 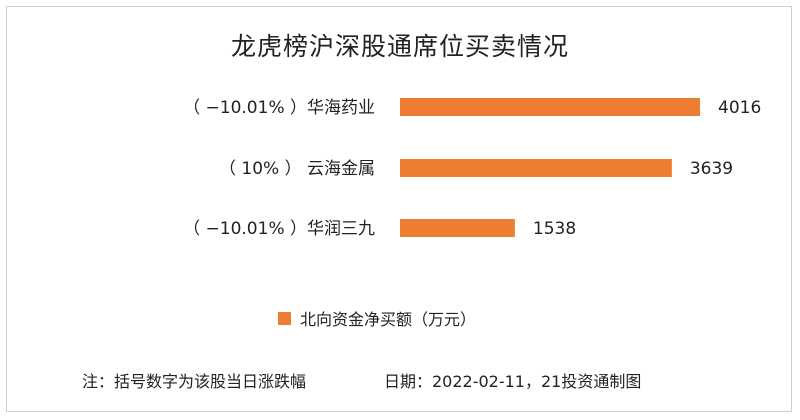 I want to click on category-label-3: （ −10.01% ）华润三九, so click(x=279, y=229).